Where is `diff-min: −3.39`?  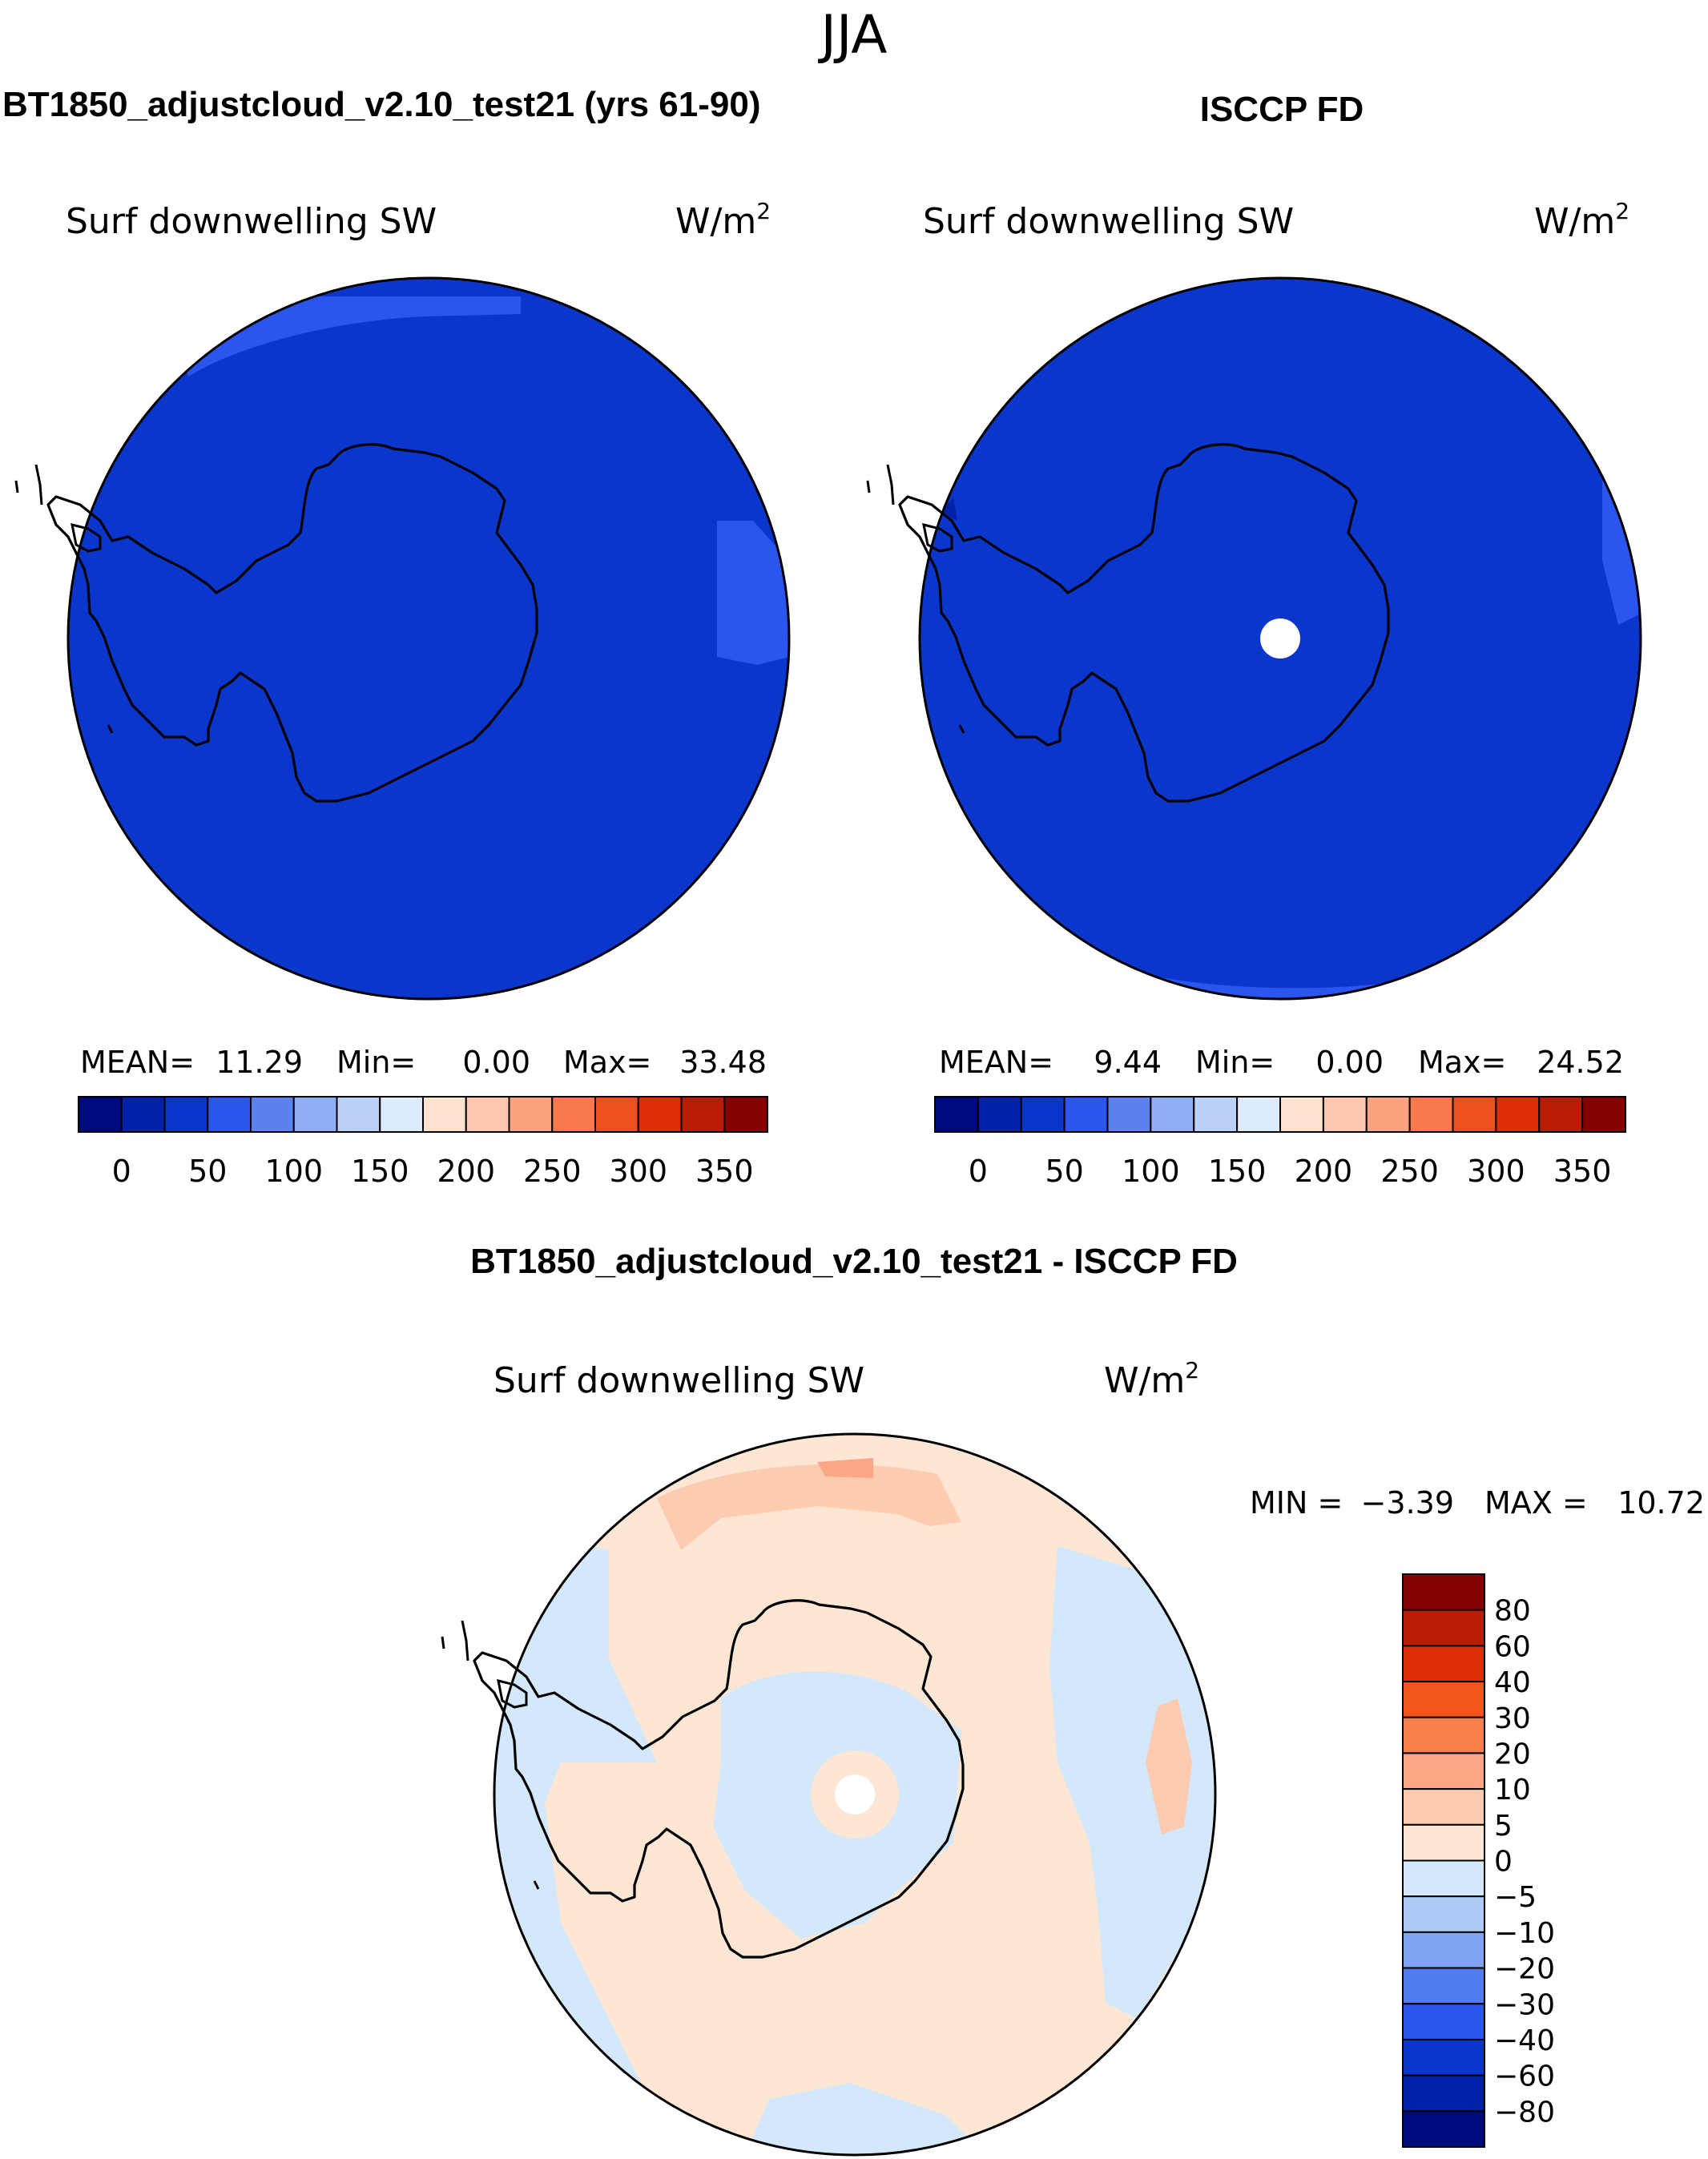 diff-min: −3.39 is located at coordinates (1408, 1503).